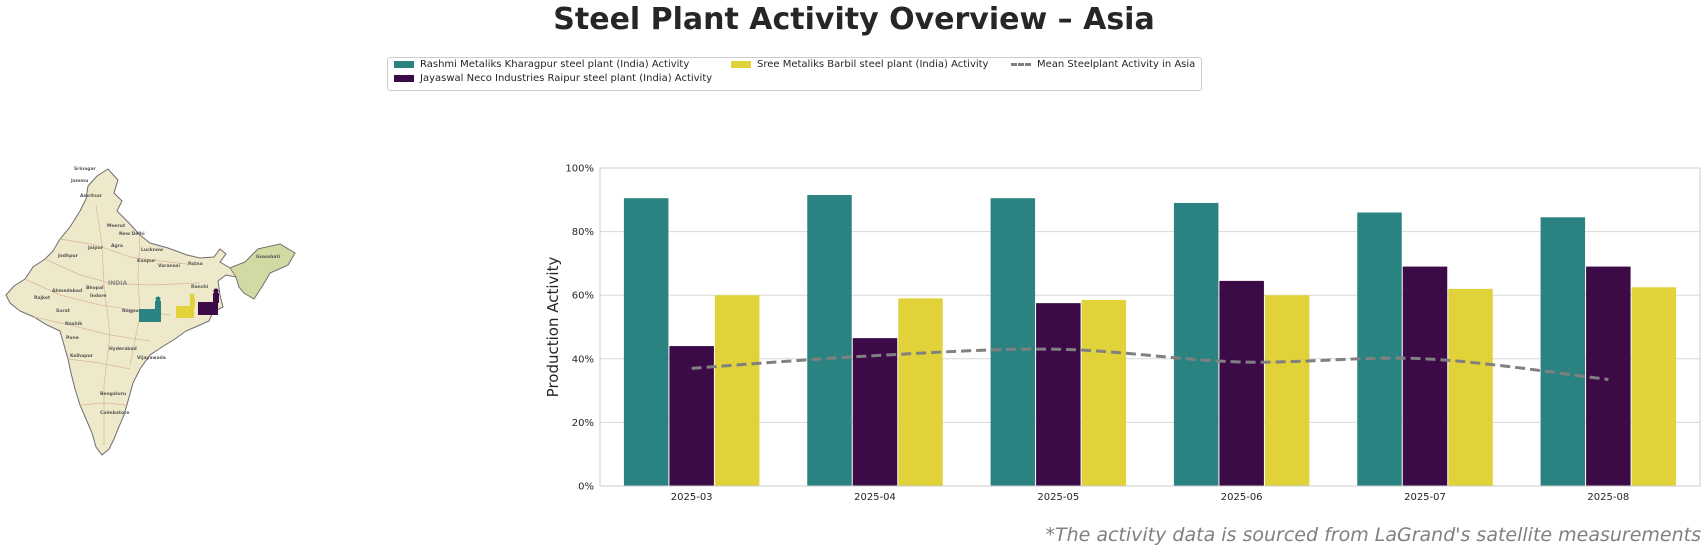 This screenshot has height=554, width=1708. Describe the element at coordinates (583, 232) in the screenshot. I see `y-tick-label: 80%` at that location.